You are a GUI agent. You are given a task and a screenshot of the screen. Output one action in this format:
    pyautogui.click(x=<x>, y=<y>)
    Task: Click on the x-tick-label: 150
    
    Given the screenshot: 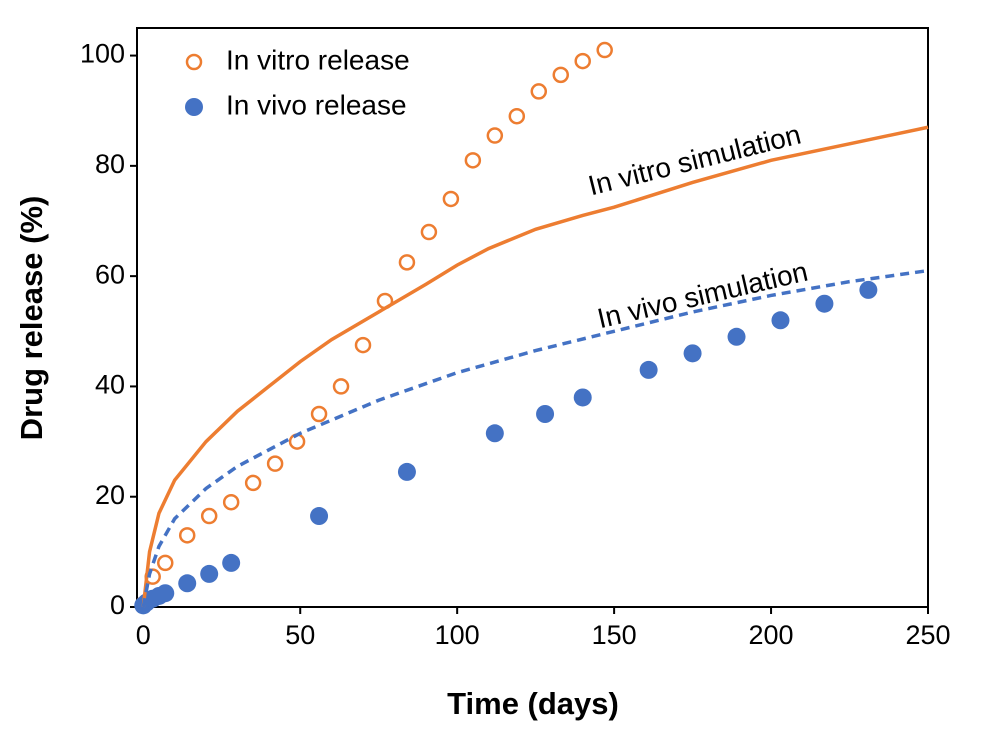 What is the action you would take?
    pyautogui.click(x=614, y=635)
    